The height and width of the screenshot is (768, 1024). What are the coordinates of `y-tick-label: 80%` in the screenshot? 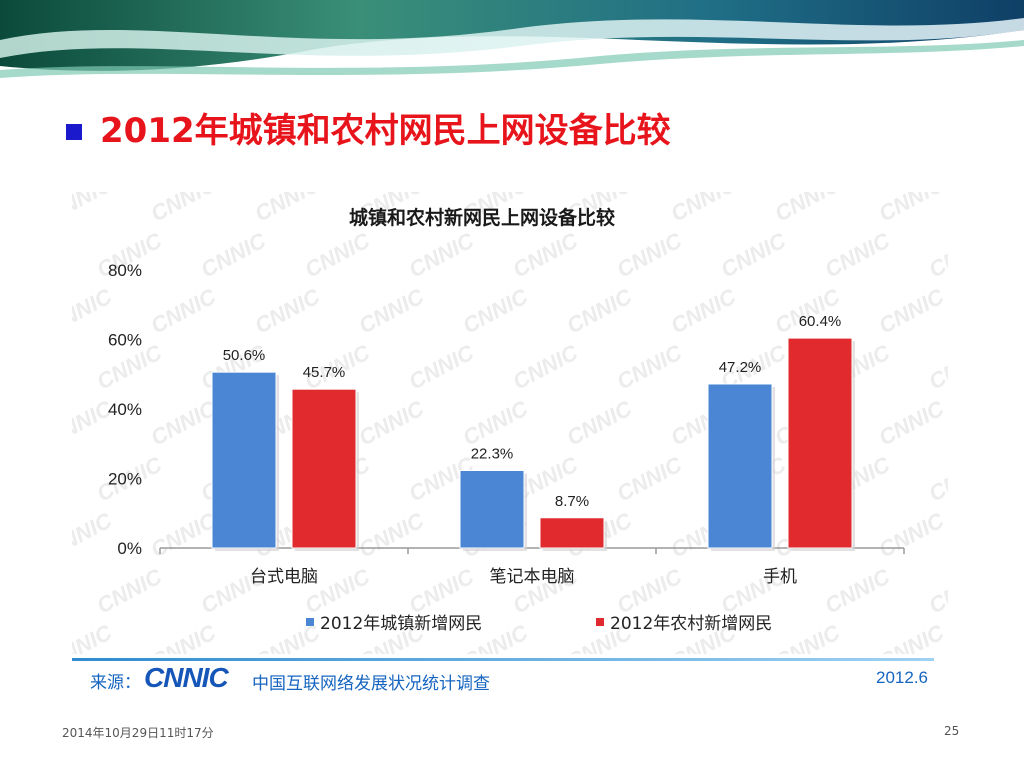 It's located at (125, 270).